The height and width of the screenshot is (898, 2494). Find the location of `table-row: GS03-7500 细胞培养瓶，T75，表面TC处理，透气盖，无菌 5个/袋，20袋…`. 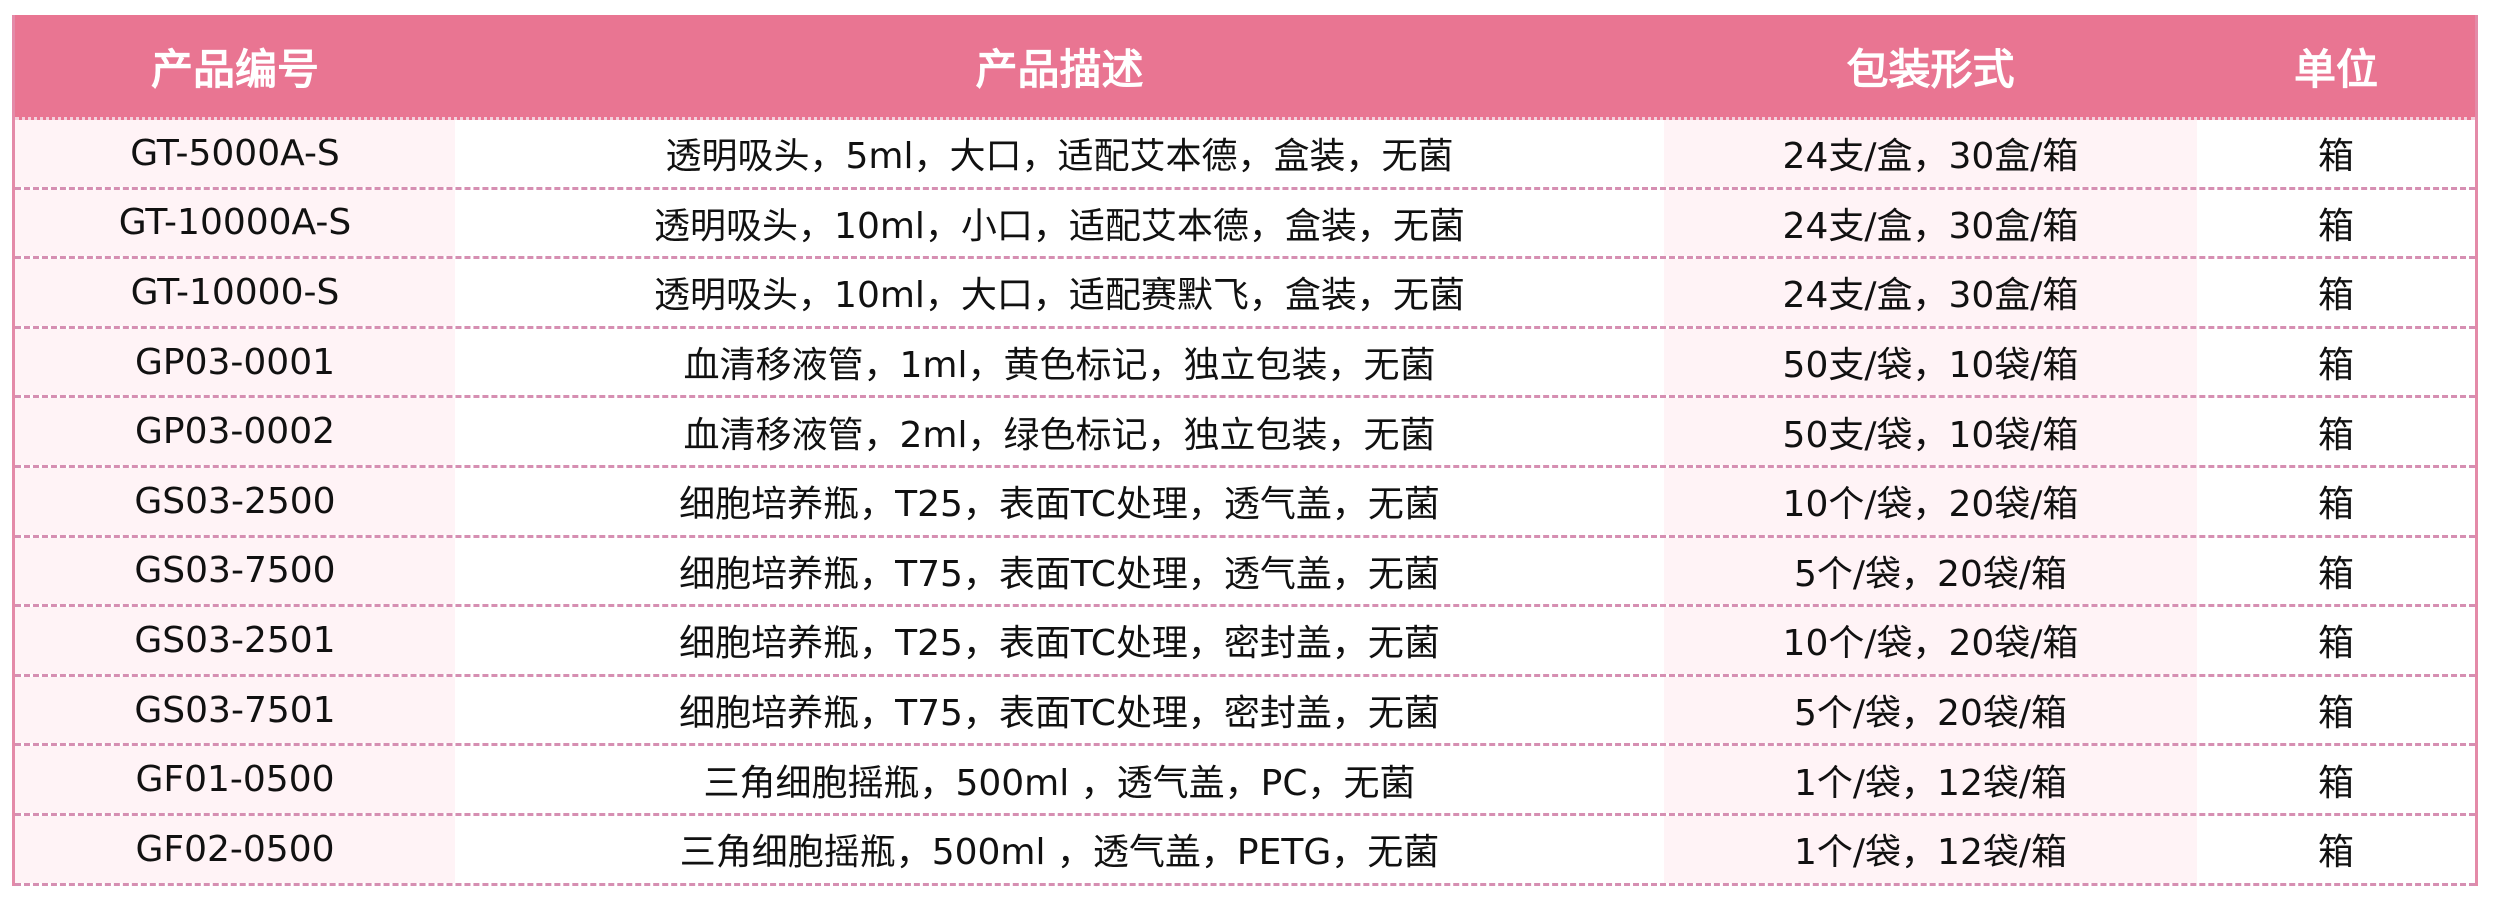

table-row: GS03-7500 细胞培养瓶，T75，表面TC处理，透气盖，无菌 5个/袋，20袋… is located at coordinates (1245, 572).